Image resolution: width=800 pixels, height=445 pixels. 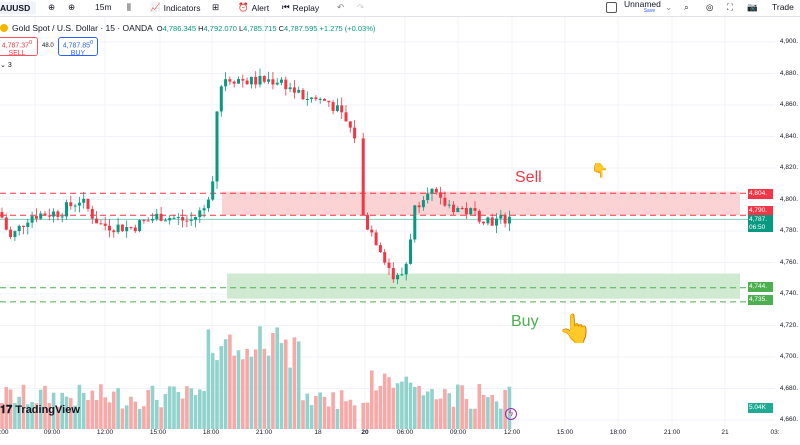 What do you see at coordinates (788, 104) in the screenshot?
I see `price-axis-label: 4,860.` at bounding box center [788, 104].